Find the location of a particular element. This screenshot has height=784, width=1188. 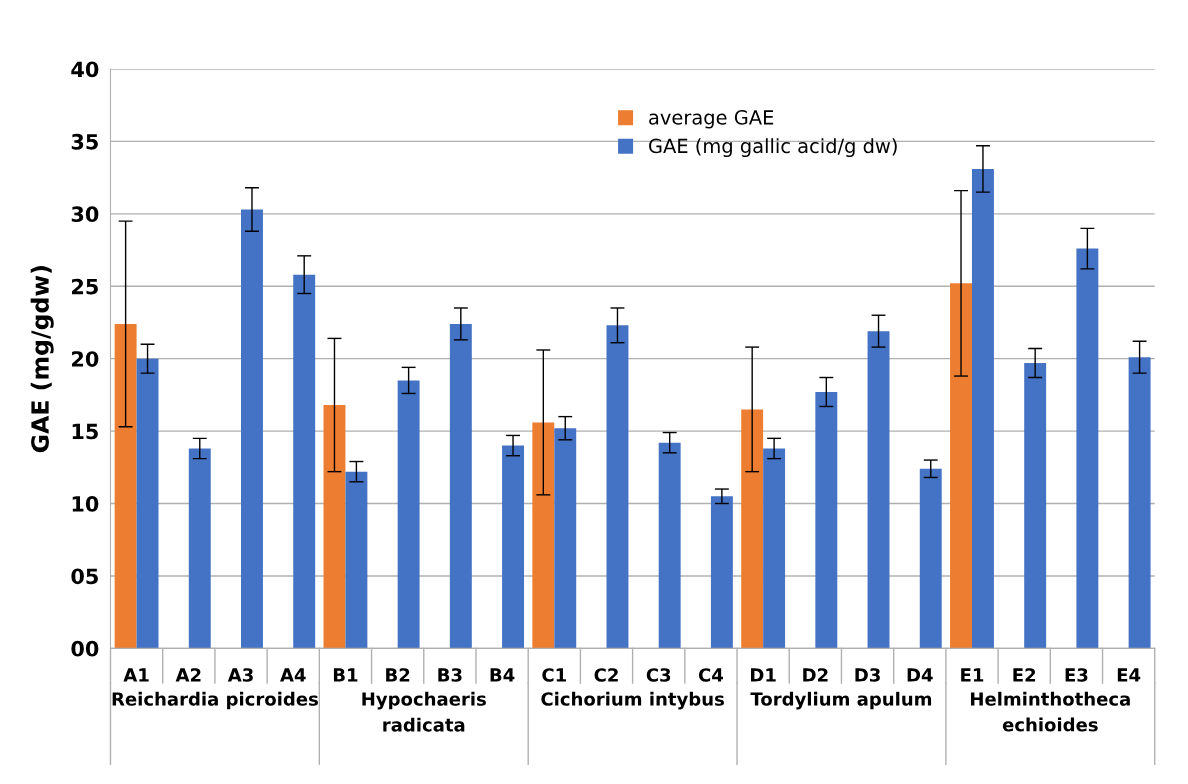

x-tick-label: C2 is located at coordinates (606, 675).